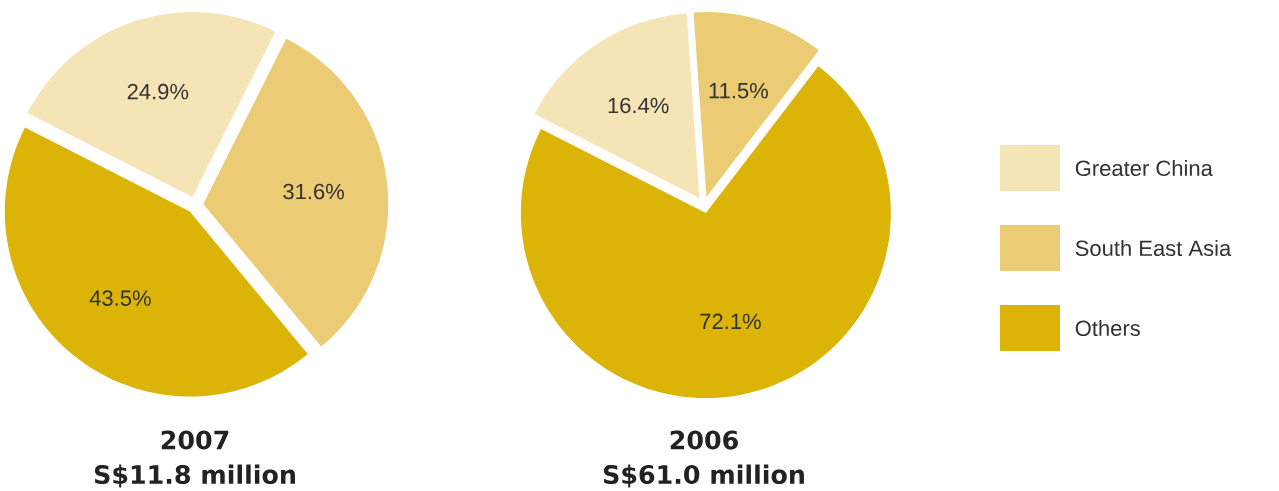 Image resolution: width=1279 pixels, height=491 pixels. Describe the element at coordinates (313, 191) in the screenshot. I see `data-label: 31.6%` at that location.